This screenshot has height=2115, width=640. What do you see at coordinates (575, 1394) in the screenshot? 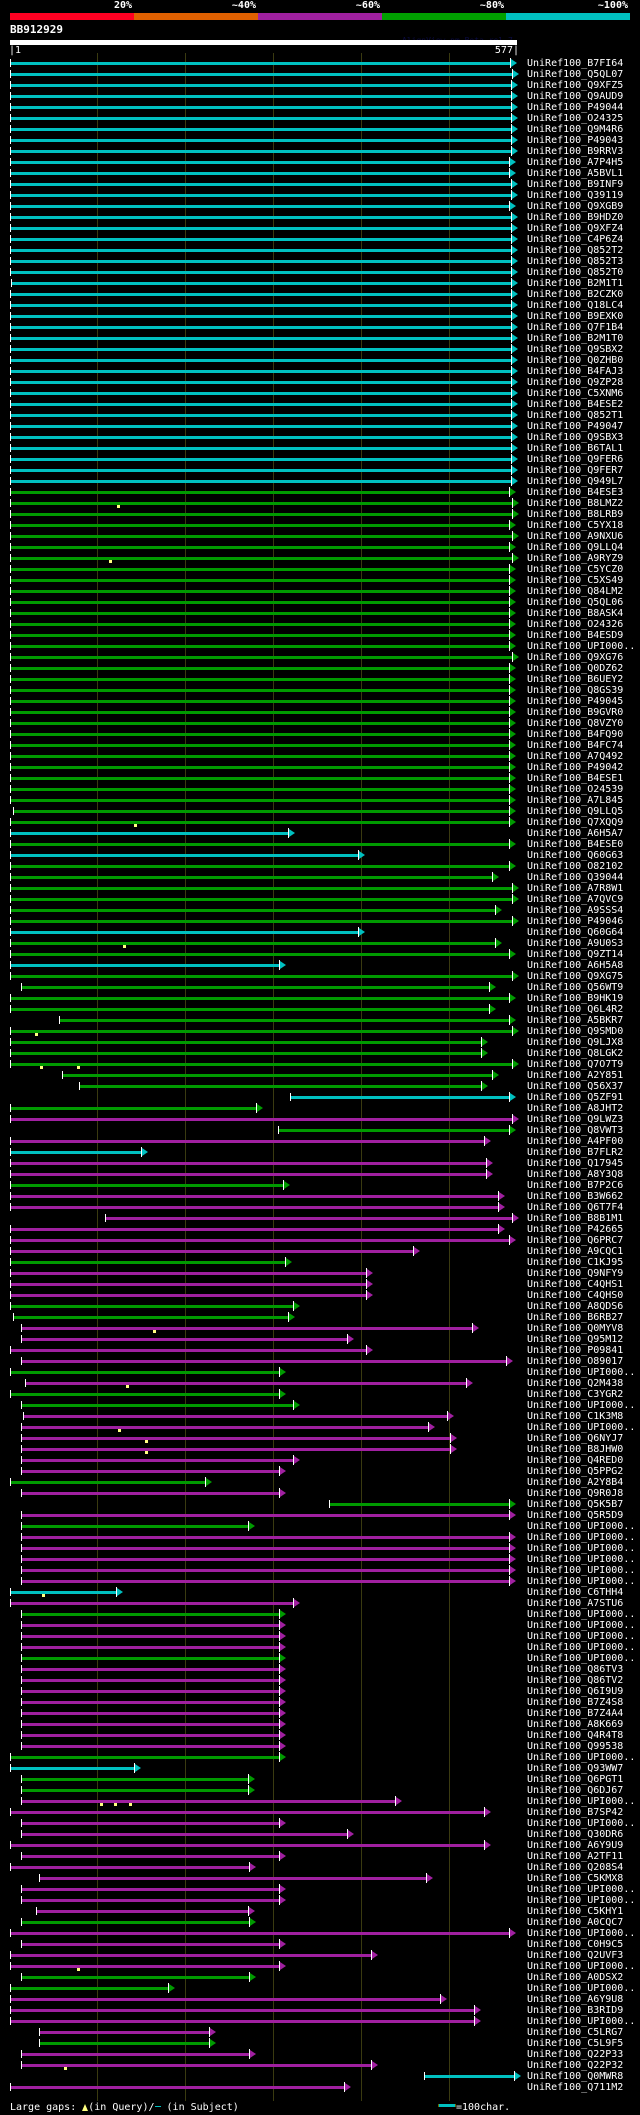
I see `hit-label: UniRef100_C3YGR2` at bounding box center [575, 1394].